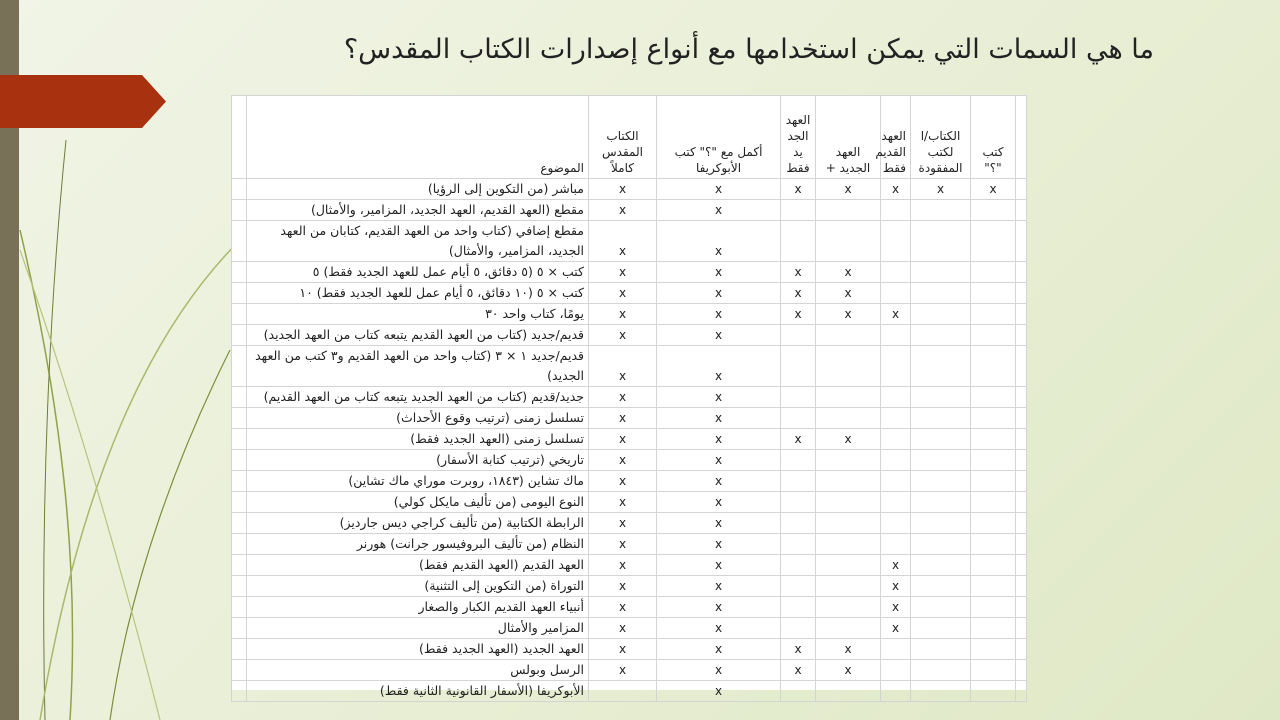 This screenshot has width=1280, height=720. What do you see at coordinates (417, 670) in the screenshot?
I see `topic-cell: الرسل وبولس` at bounding box center [417, 670].